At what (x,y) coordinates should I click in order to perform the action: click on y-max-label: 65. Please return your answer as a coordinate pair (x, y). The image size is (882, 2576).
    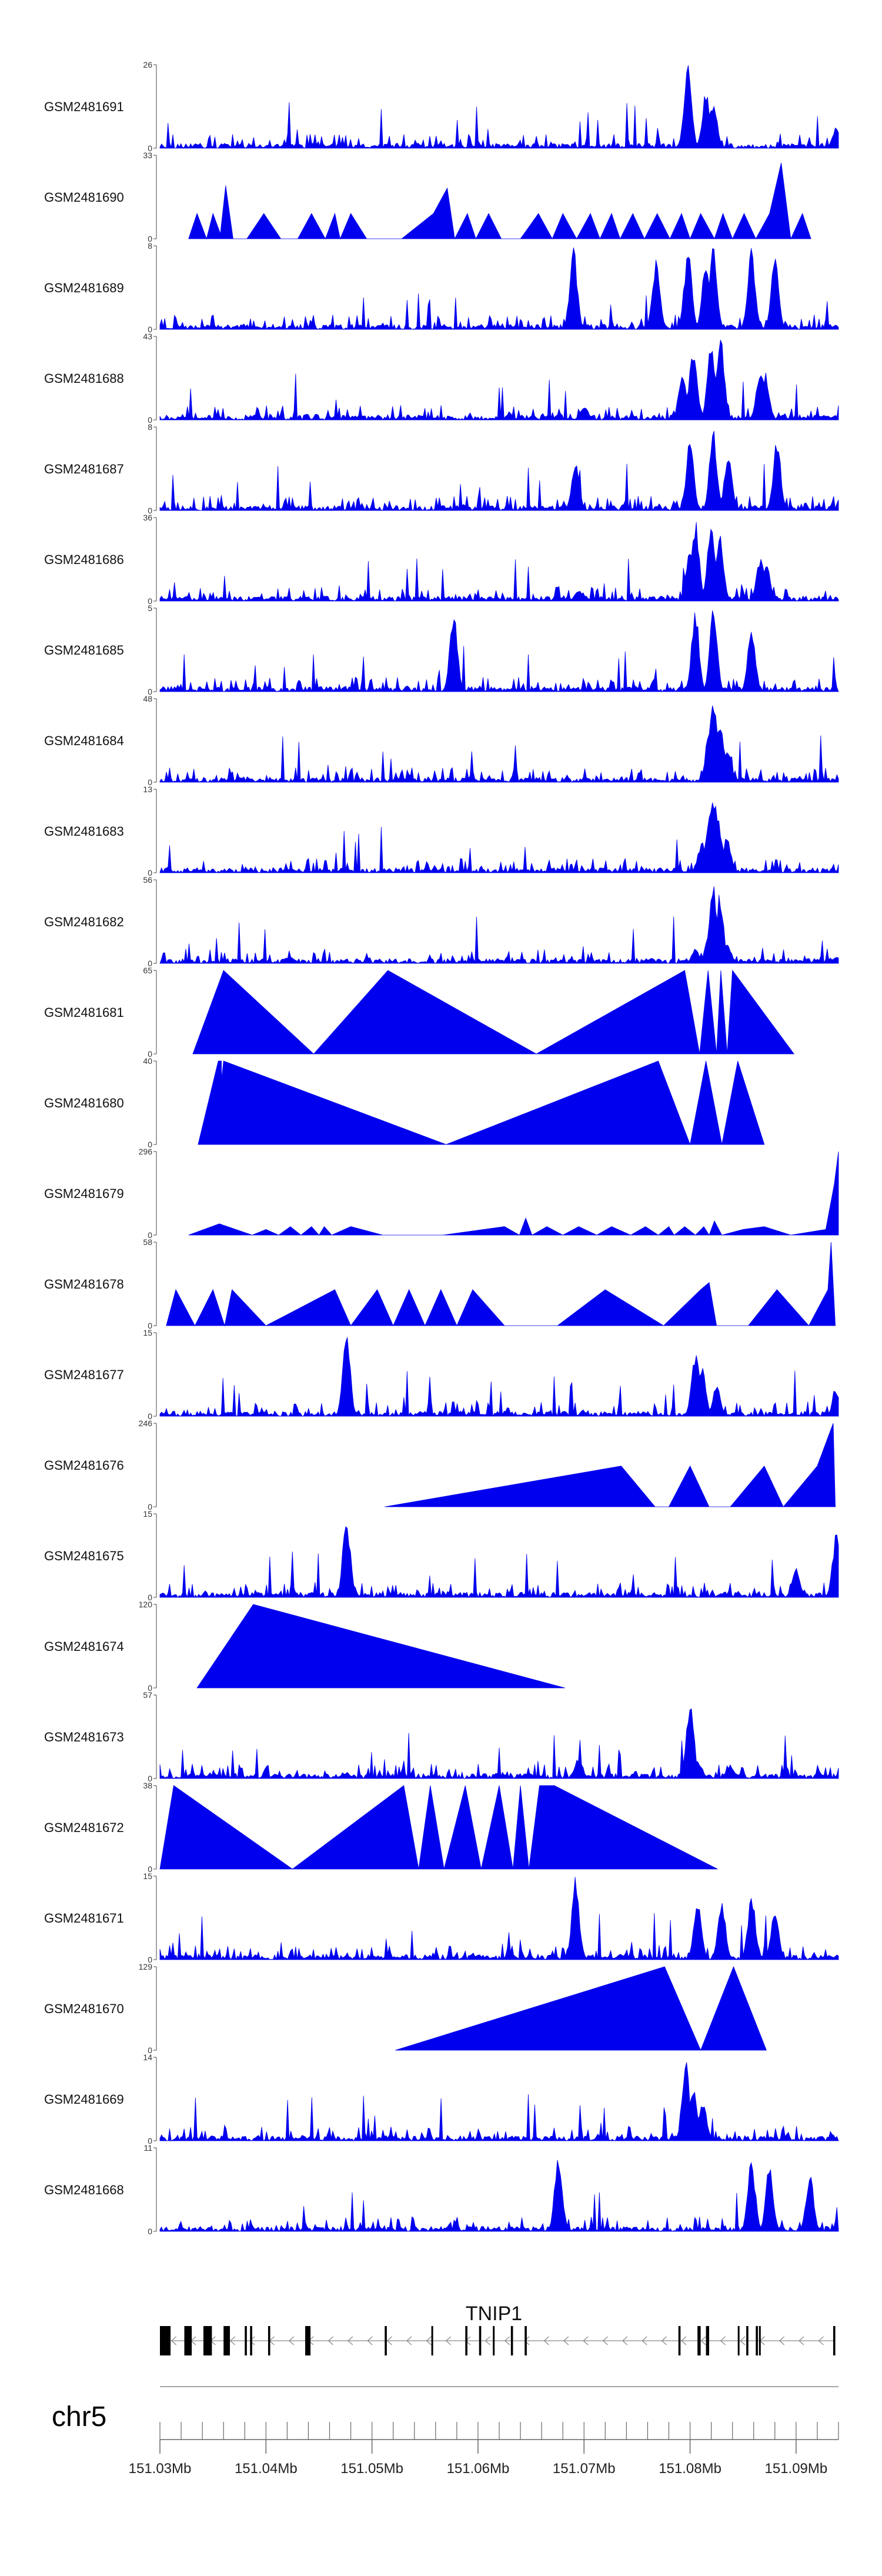
    Looking at the image, I should click on (147, 970).